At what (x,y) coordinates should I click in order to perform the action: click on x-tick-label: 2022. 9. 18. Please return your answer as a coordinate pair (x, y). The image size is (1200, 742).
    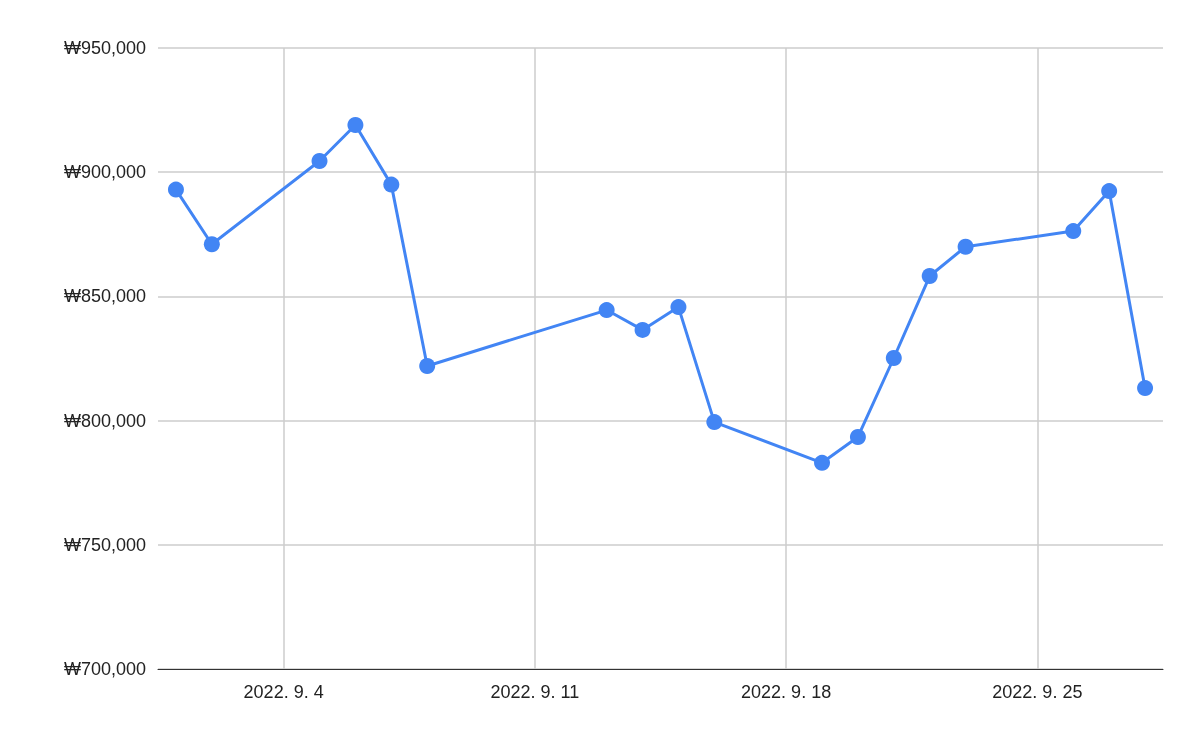
    Looking at the image, I should click on (786, 692).